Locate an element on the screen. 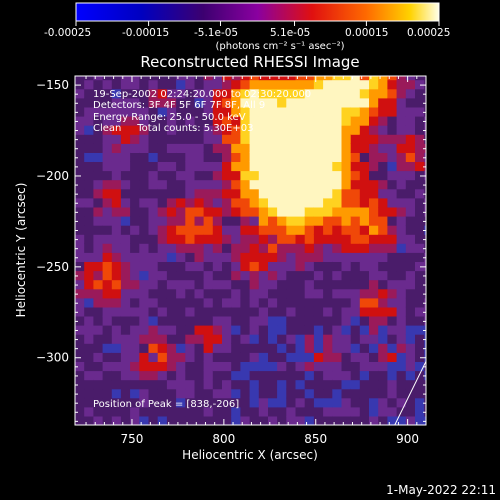 The image size is (500, 500). colorbar-tick-label: -5.1e-05 is located at coordinates (216, 33).